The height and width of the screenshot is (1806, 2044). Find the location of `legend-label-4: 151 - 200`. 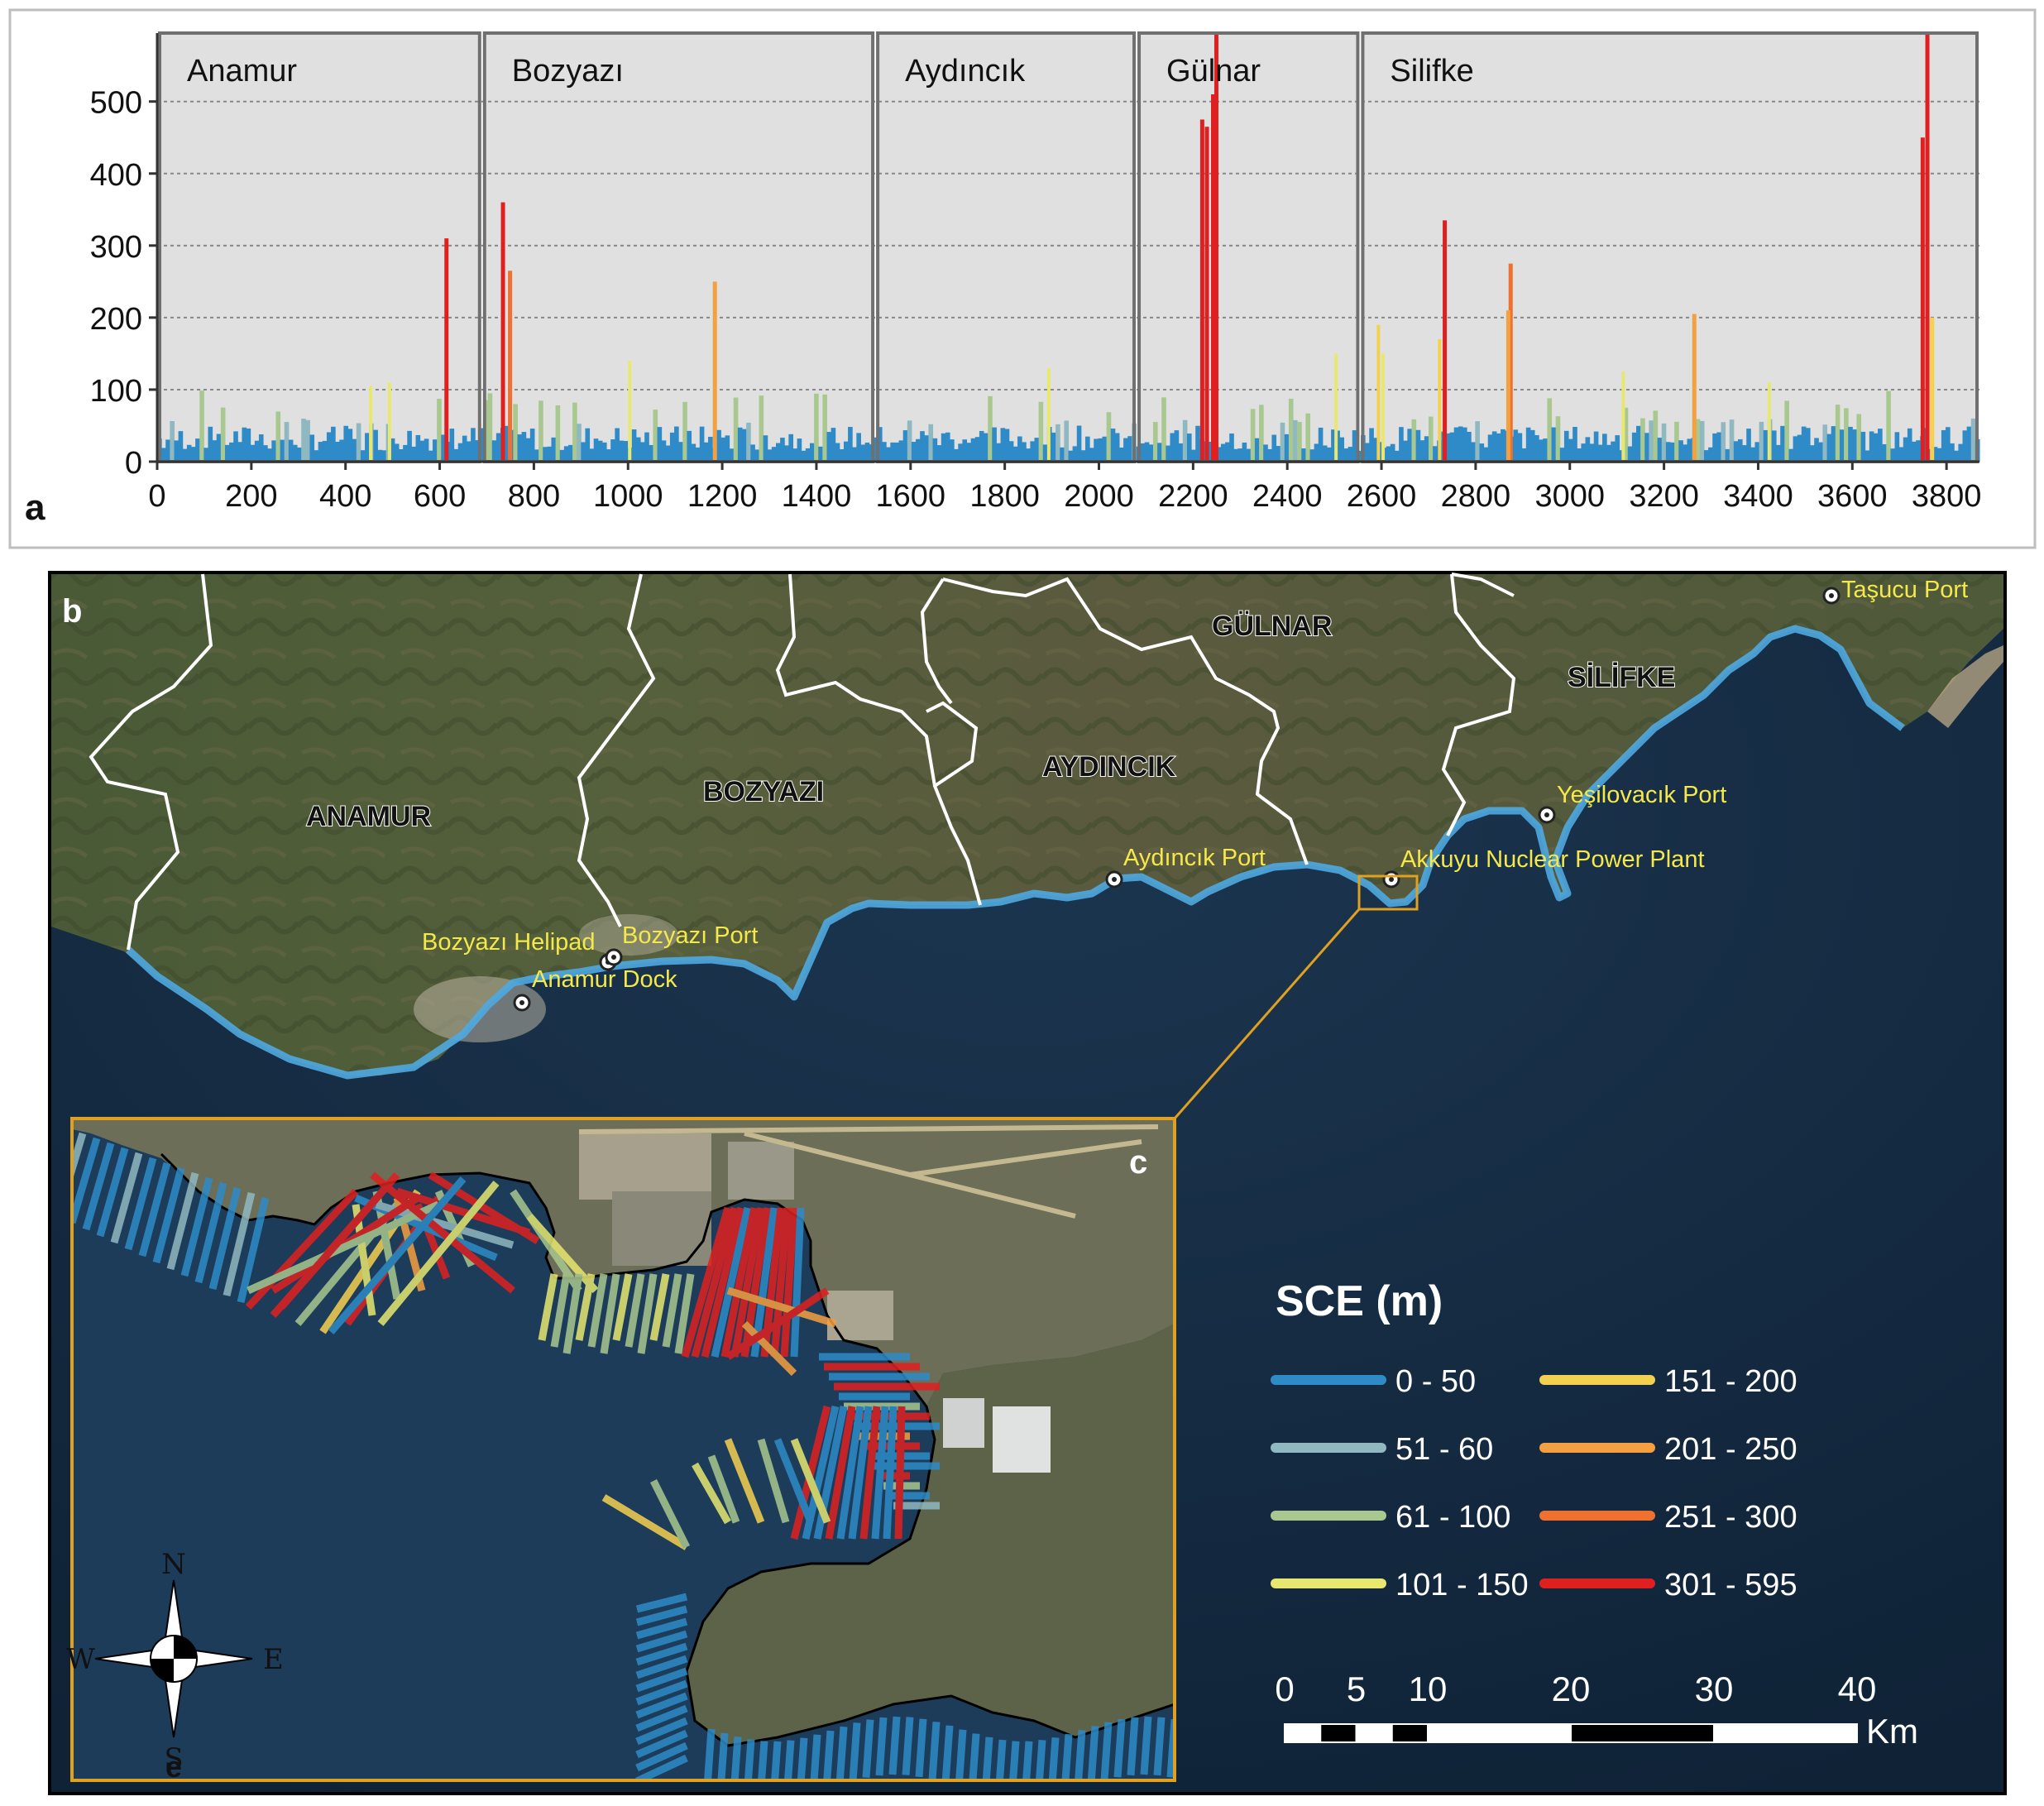

legend-label-4: 151 - 200 is located at coordinates (1730, 1381).